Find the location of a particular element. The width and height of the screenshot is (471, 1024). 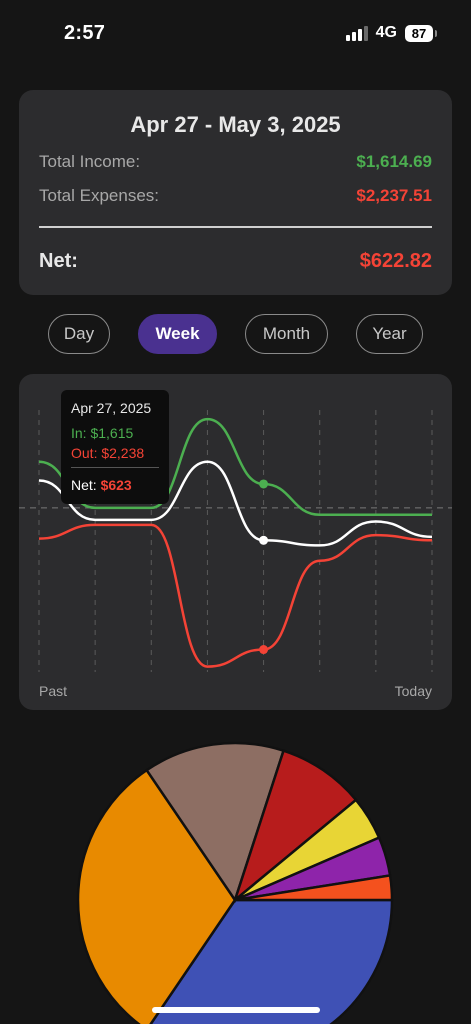

tooltip-divider is located at coordinates (115, 467).